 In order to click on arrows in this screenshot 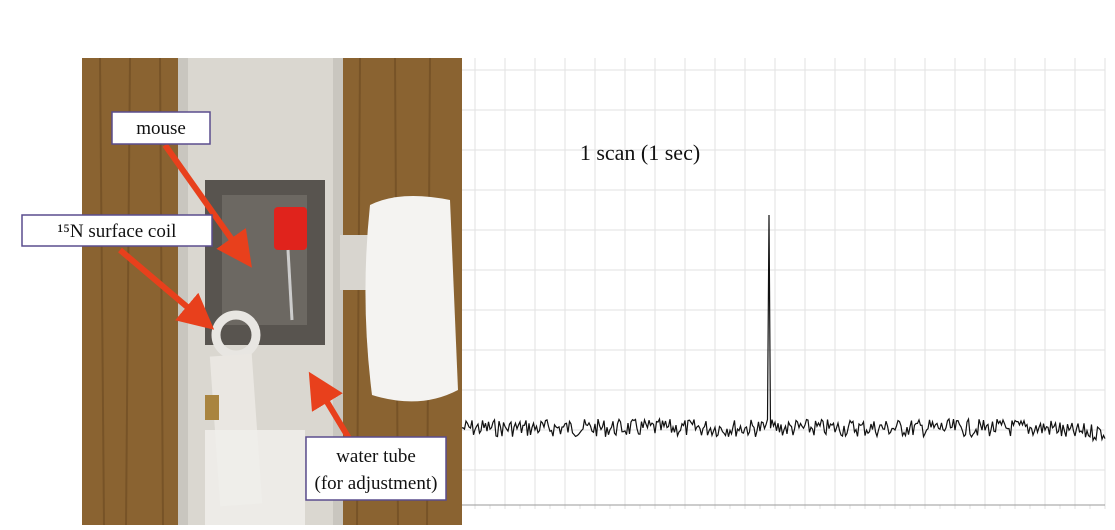, I will do `click(235, 292)`.